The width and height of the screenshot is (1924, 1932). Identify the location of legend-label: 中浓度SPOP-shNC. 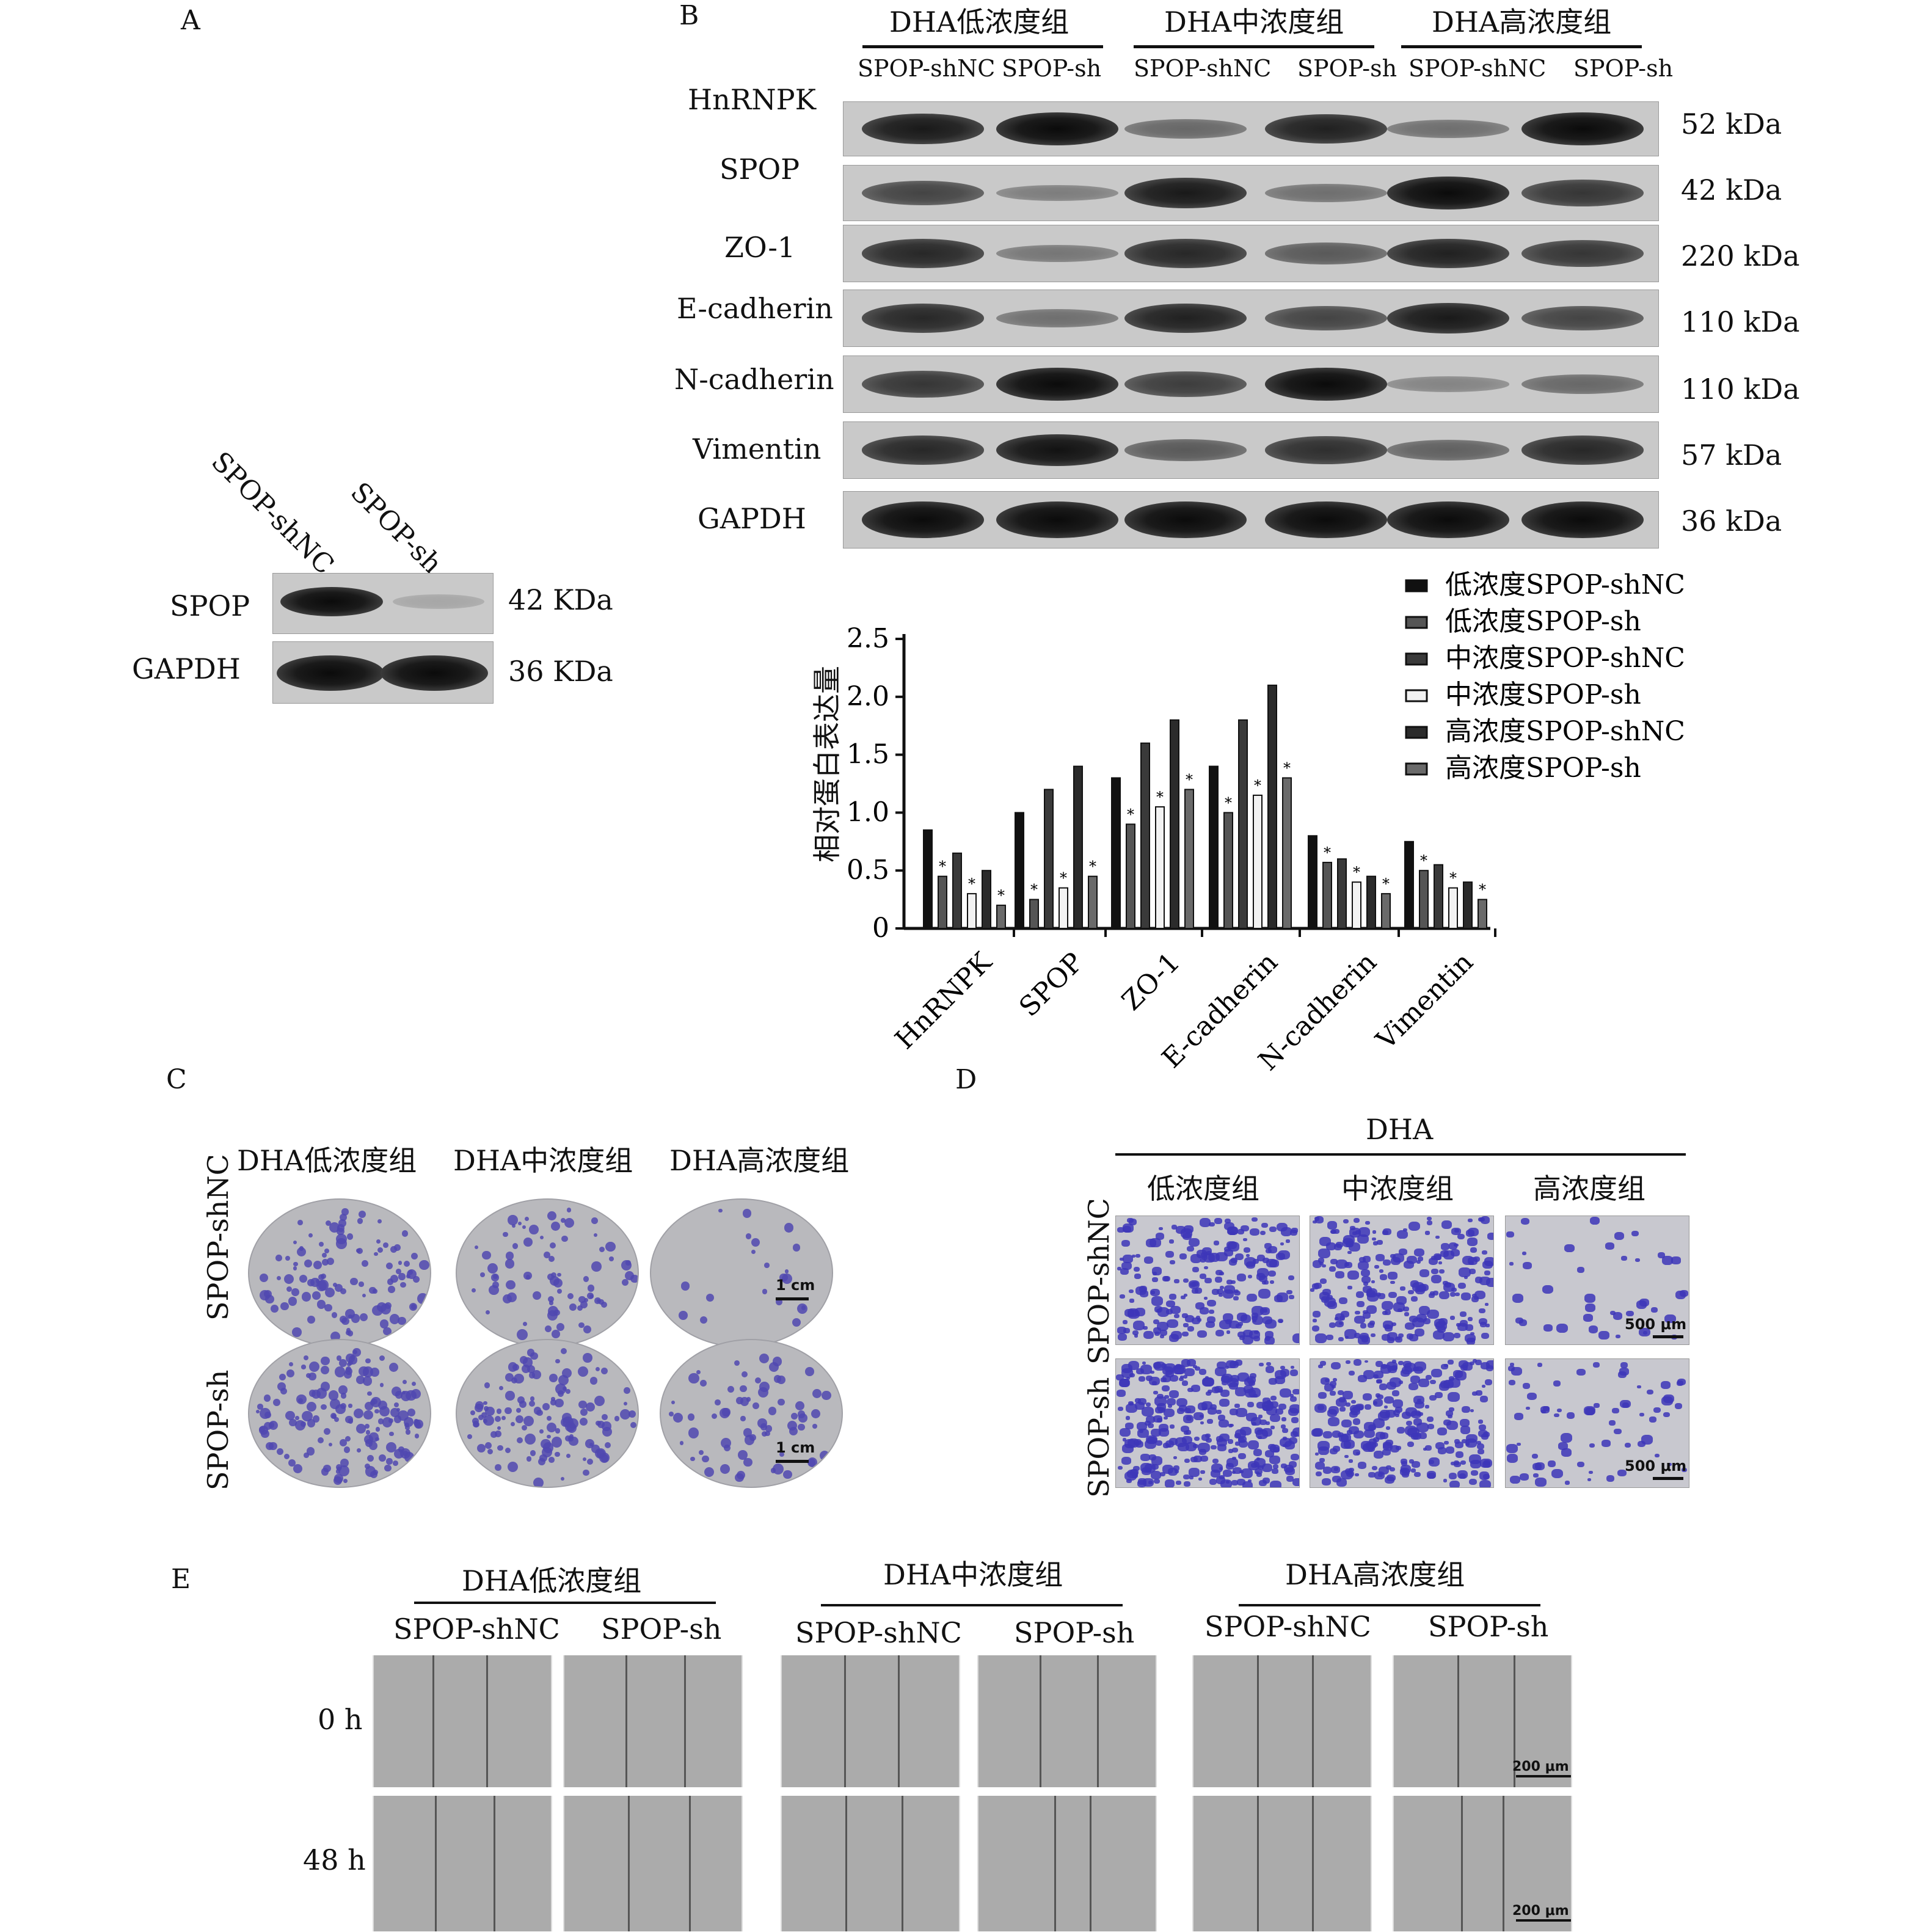
(1565, 658).